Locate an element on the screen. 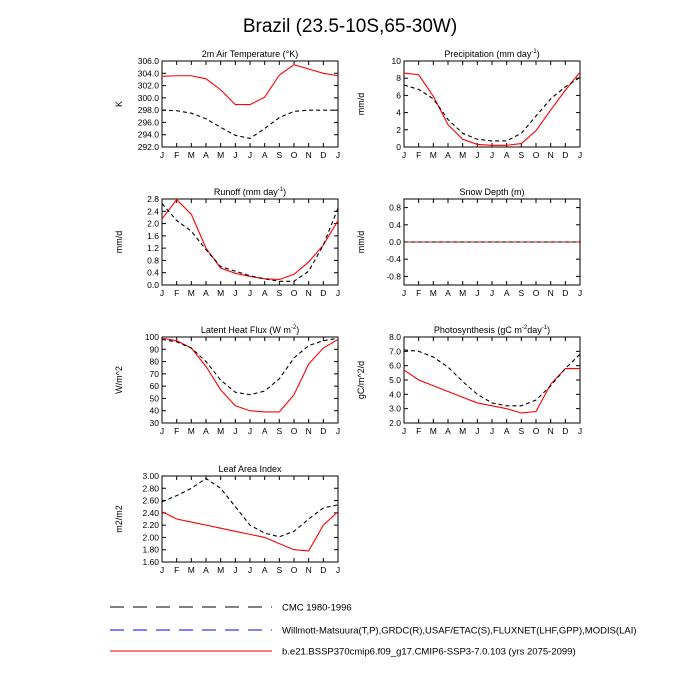 The image size is (700, 700). xtick-label-snow-depth: N is located at coordinates (551, 293).